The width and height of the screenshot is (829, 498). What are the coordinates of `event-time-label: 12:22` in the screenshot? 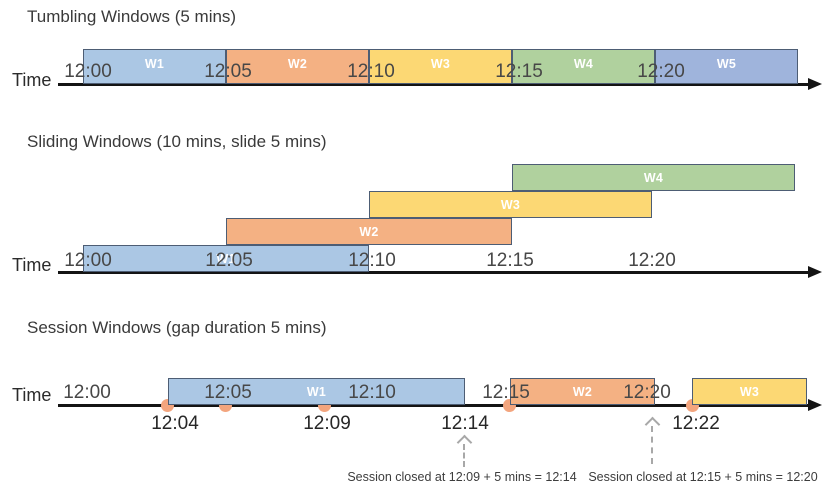 It's located at (696, 423).